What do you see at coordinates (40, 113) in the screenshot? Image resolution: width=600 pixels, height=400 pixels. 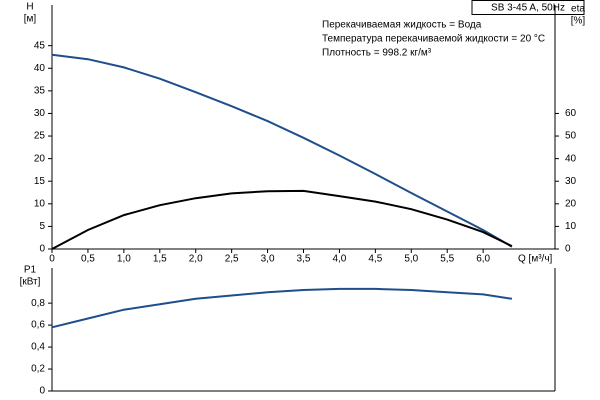 I see `y-tick-label: 30` at bounding box center [40, 113].